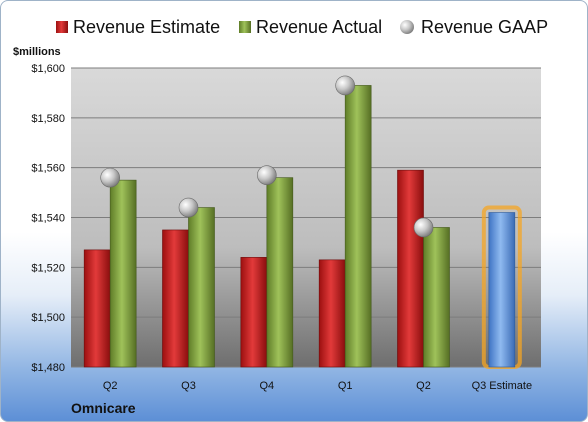 Image resolution: width=588 pixels, height=422 pixels. What do you see at coordinates (48, 169) in the screenshot?
I see `y-tick-label: $1,560` at bounding box center [48, 169].